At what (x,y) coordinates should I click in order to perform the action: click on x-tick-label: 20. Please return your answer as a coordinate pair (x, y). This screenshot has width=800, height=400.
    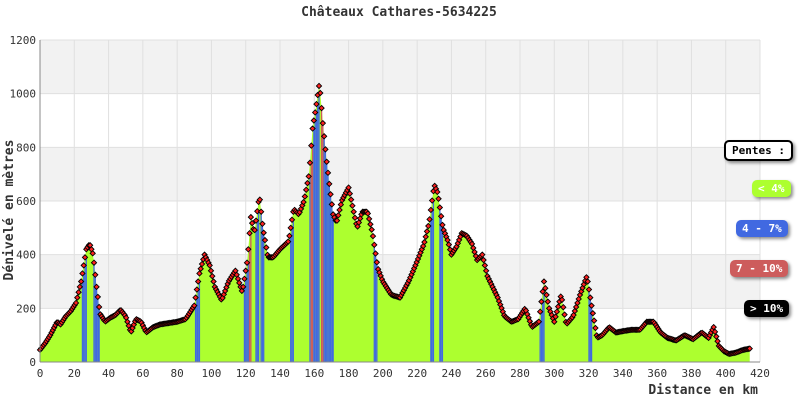
    Looking at the image, I should click on (74, 373).